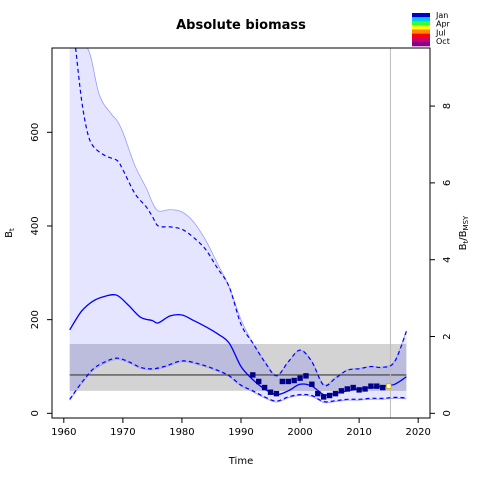 Image resolution: width=480 pixels, height=480 pixels. What do you see at coordinates (443, 41) in the screenshot?
I see `legend-label: Oct` at bounding box center [443, 41].